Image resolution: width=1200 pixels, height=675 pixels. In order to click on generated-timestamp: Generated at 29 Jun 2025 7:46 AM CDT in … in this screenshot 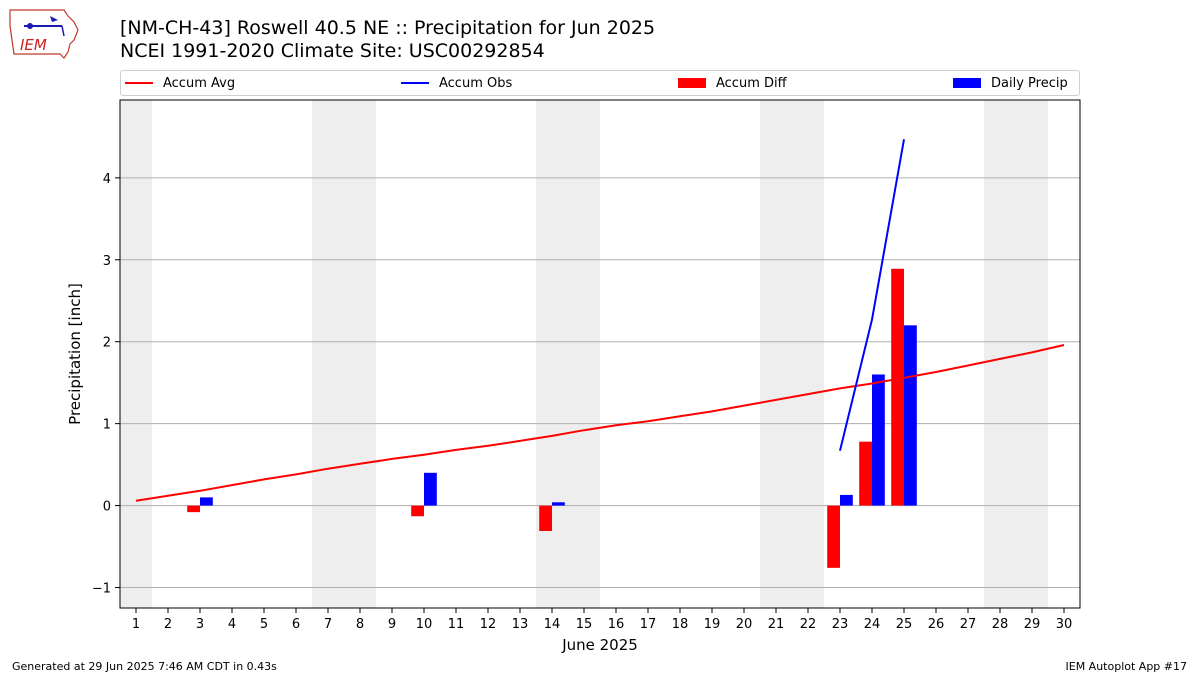, I will do `click(144, 666)`.